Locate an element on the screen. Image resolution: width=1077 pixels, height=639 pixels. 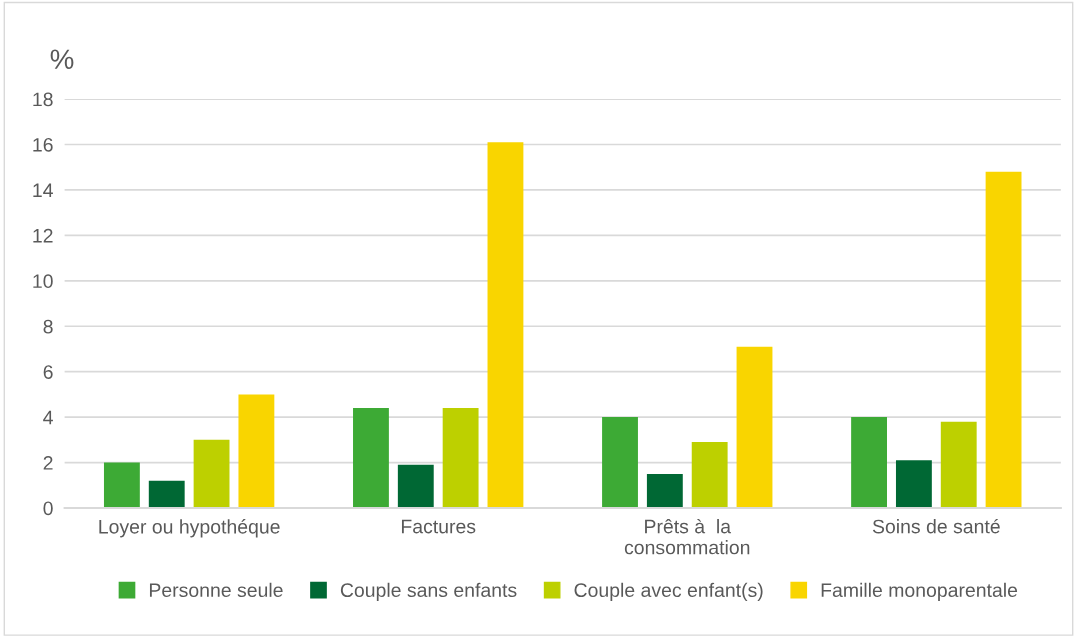
y-tick-label: 0 is located at coordinates (48, 508).